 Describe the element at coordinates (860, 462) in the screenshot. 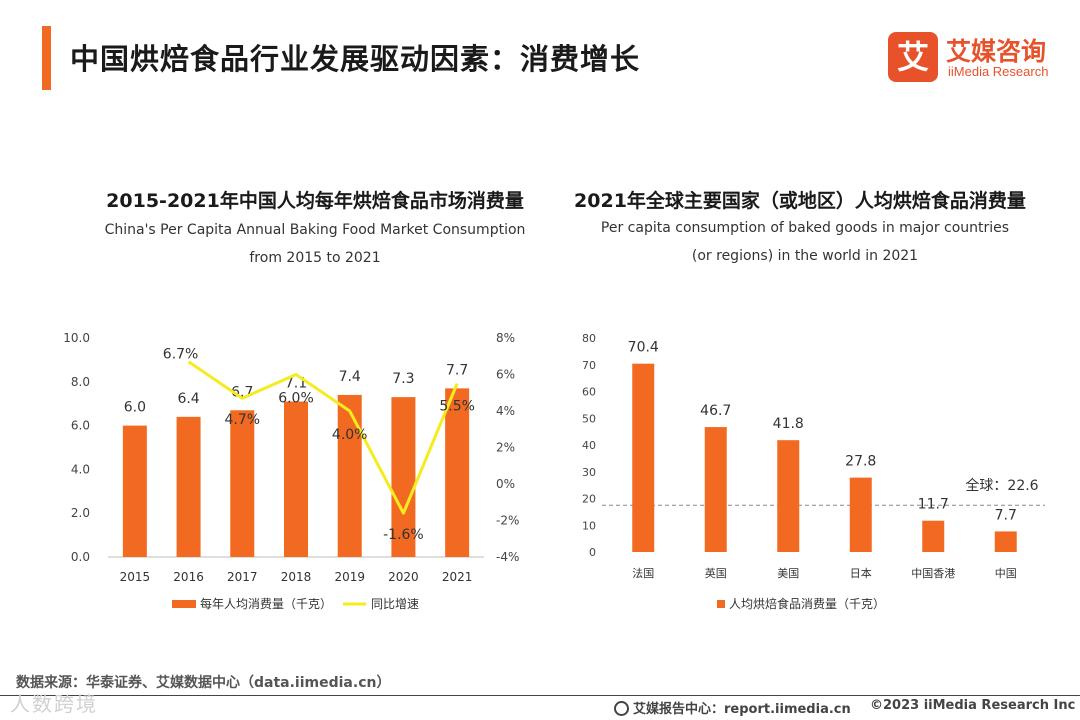

I see `bar-value-label: 27.8` at that location.